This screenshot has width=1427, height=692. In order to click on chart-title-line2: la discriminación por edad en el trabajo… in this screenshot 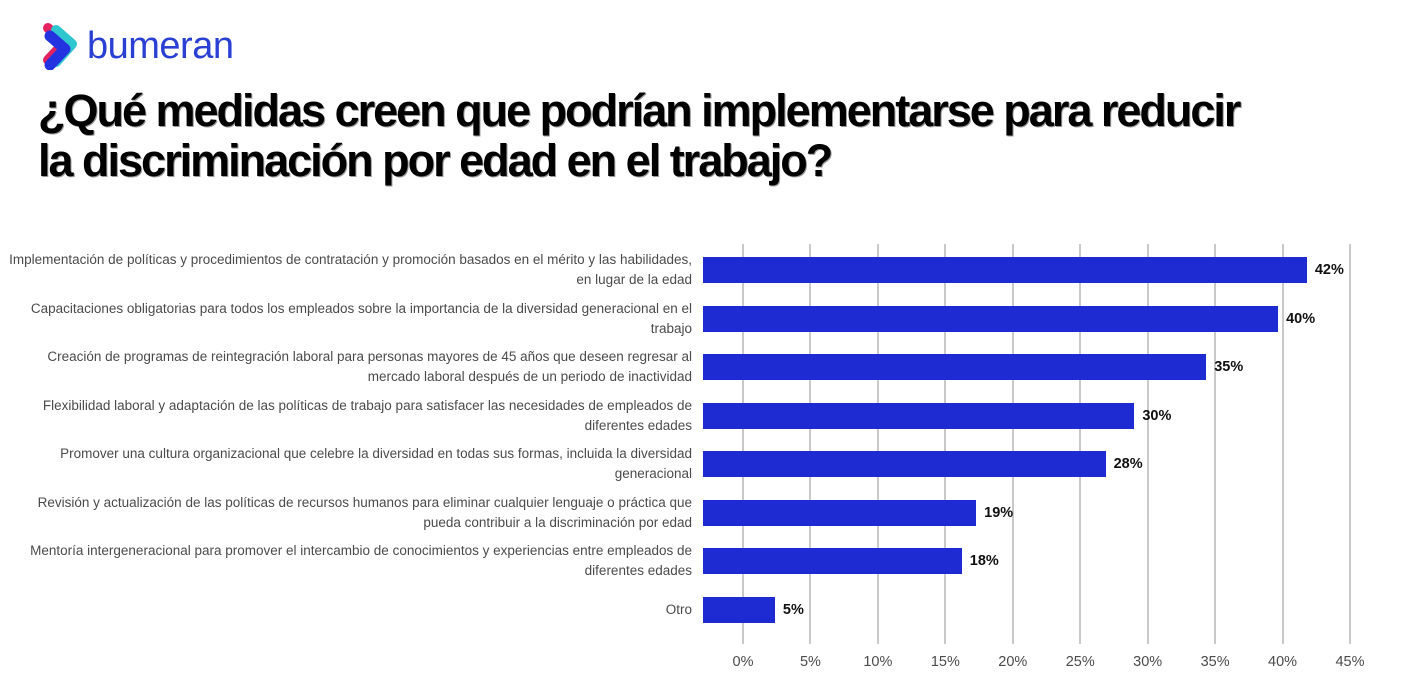, I will do `click(435, 160)`.